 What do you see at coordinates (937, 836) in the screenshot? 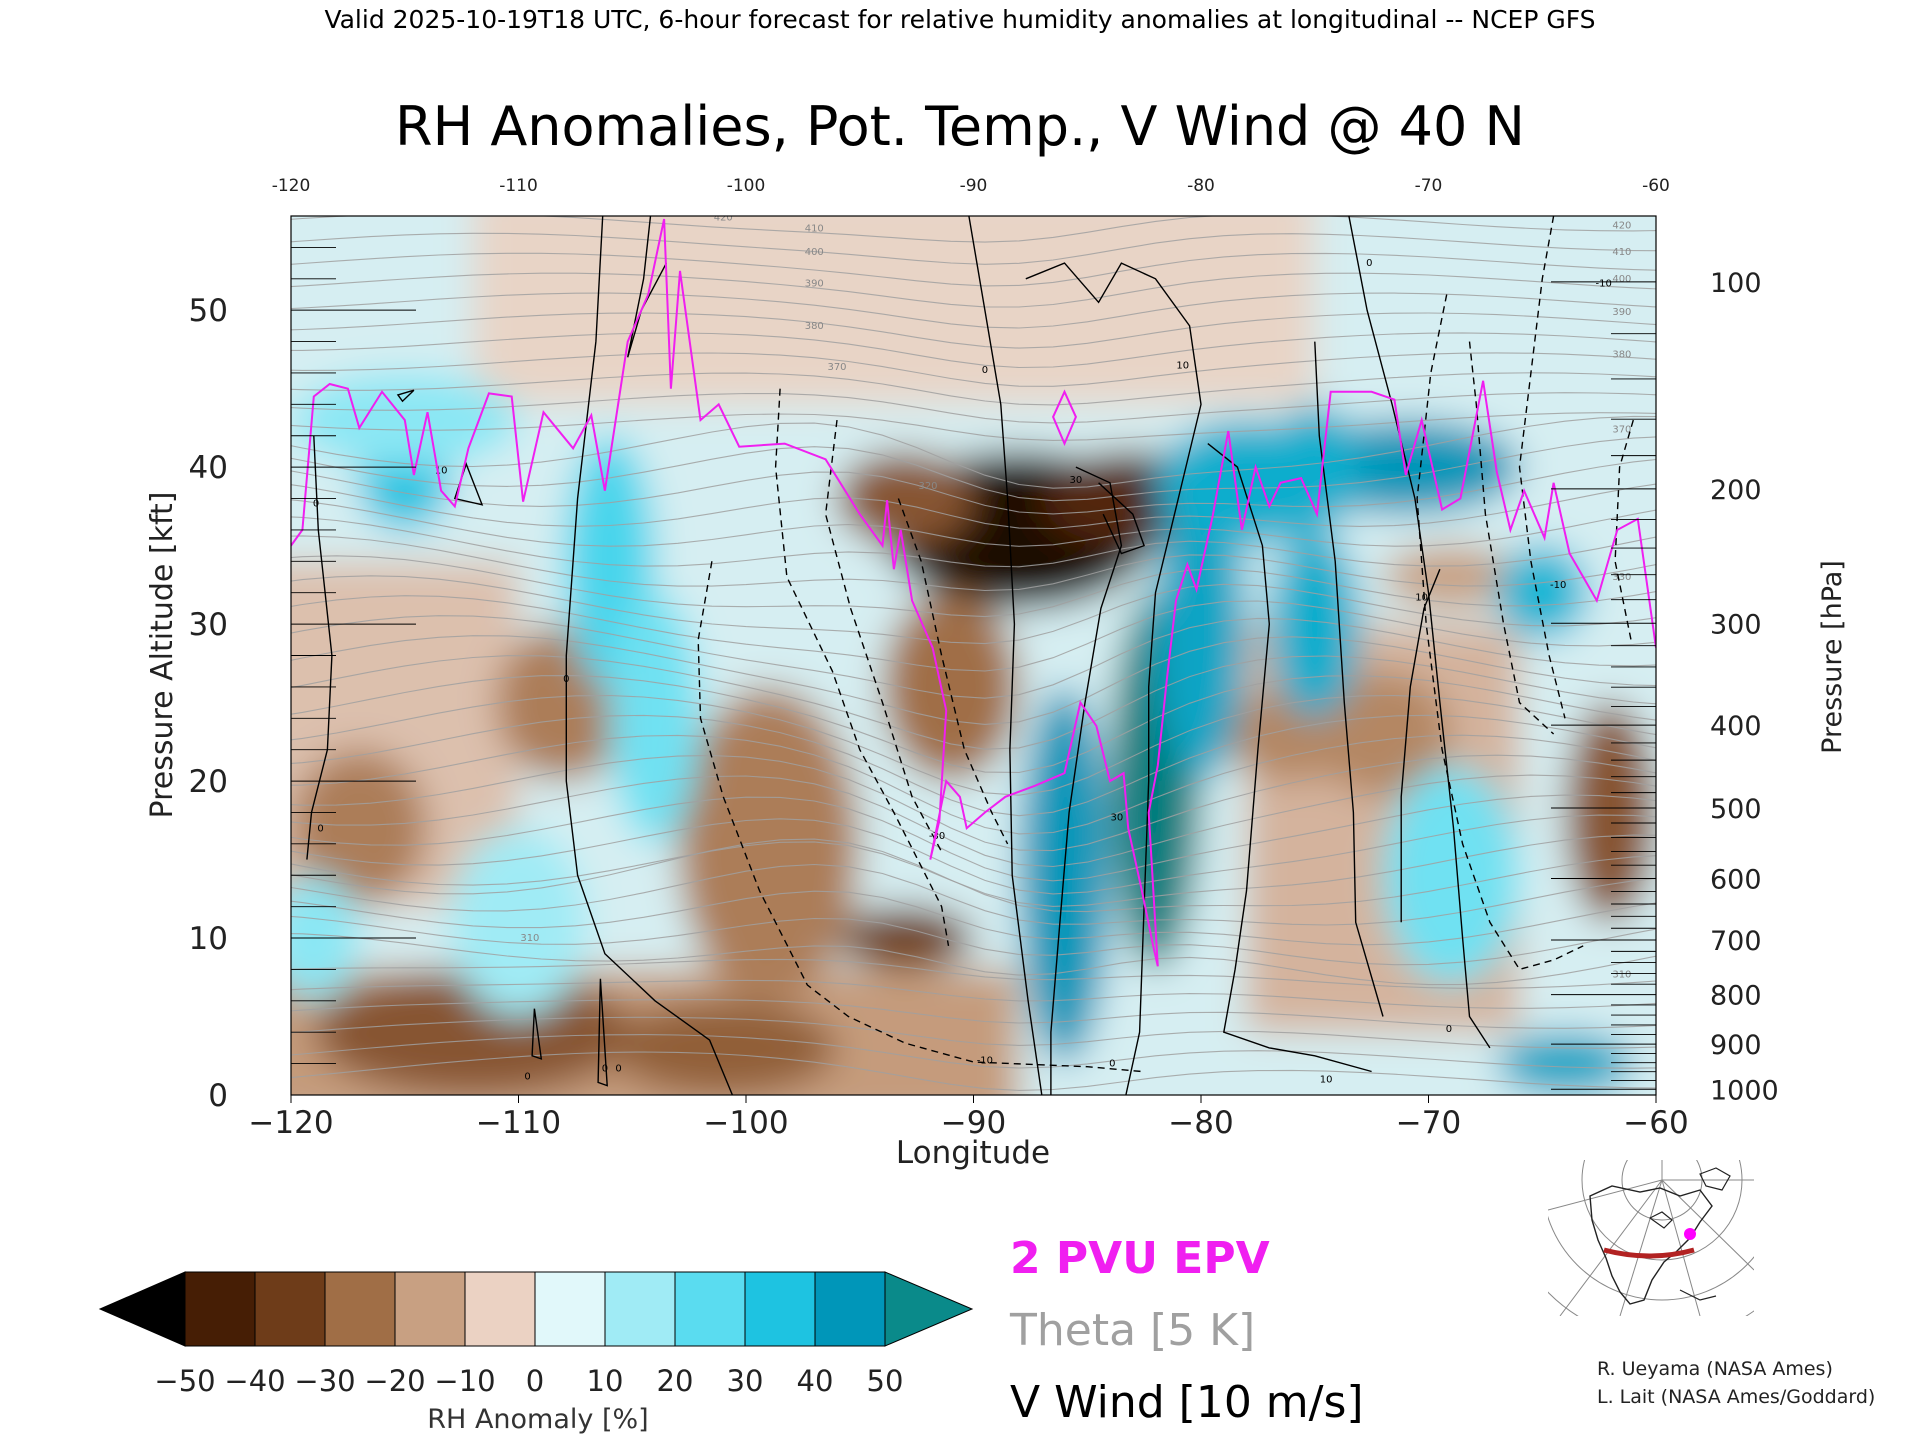
I see `v-wind-label: -30` at bounding box center [937, 836].